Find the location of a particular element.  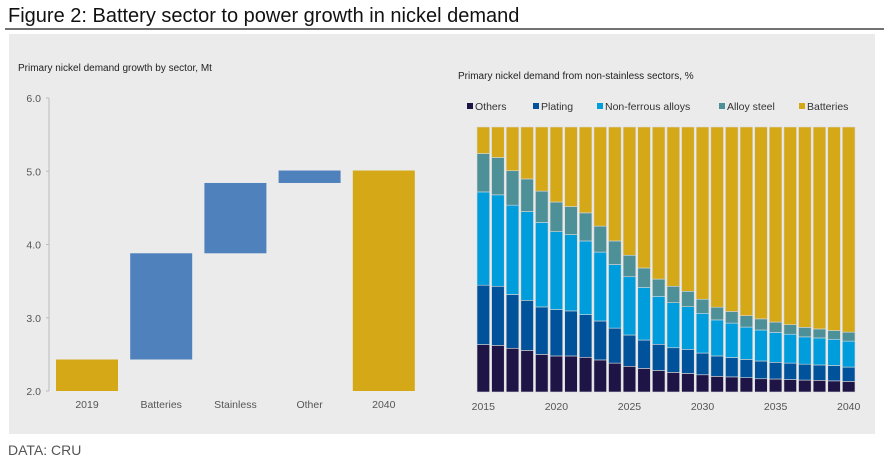

x-tick-label: Batteries is located at coordinates (160, 405).